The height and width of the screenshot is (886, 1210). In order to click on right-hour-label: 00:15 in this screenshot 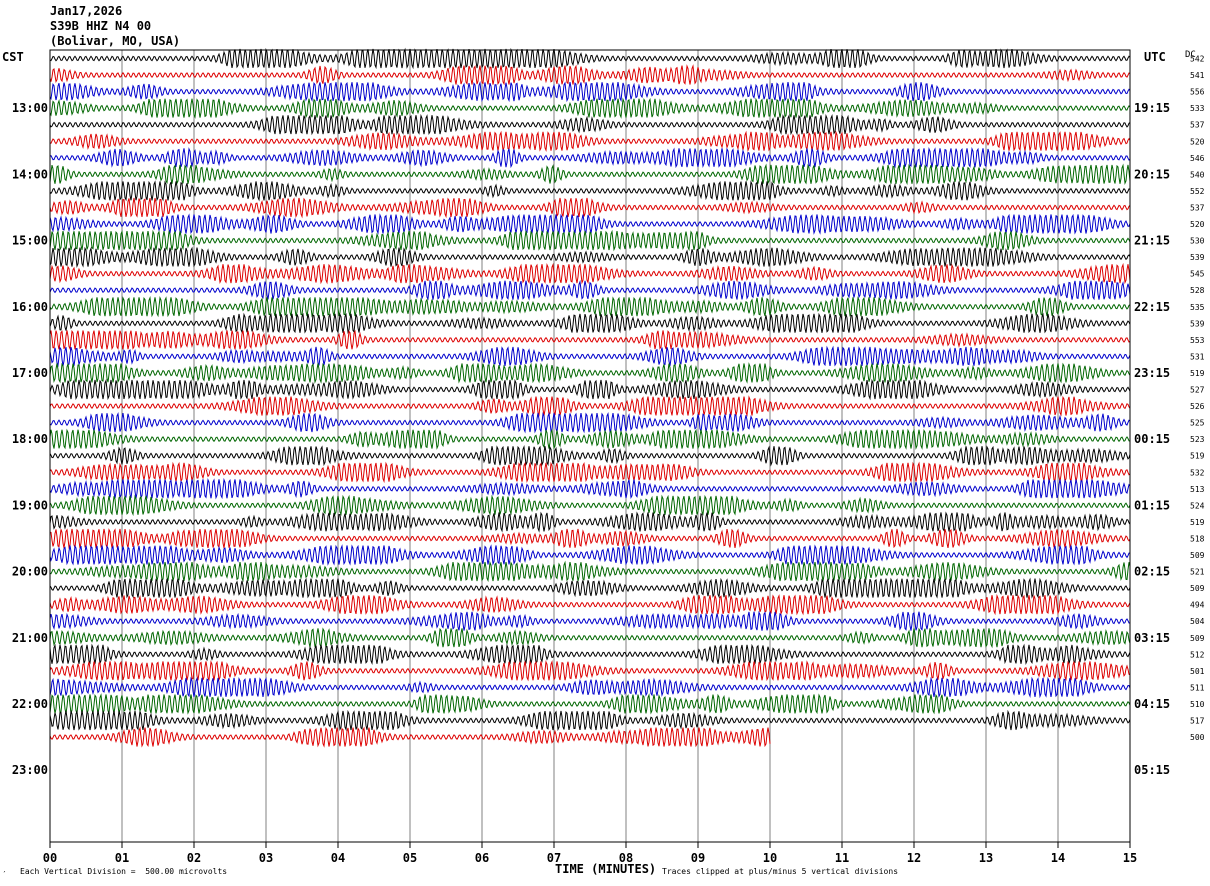, I will do `click(1152, 439)`.